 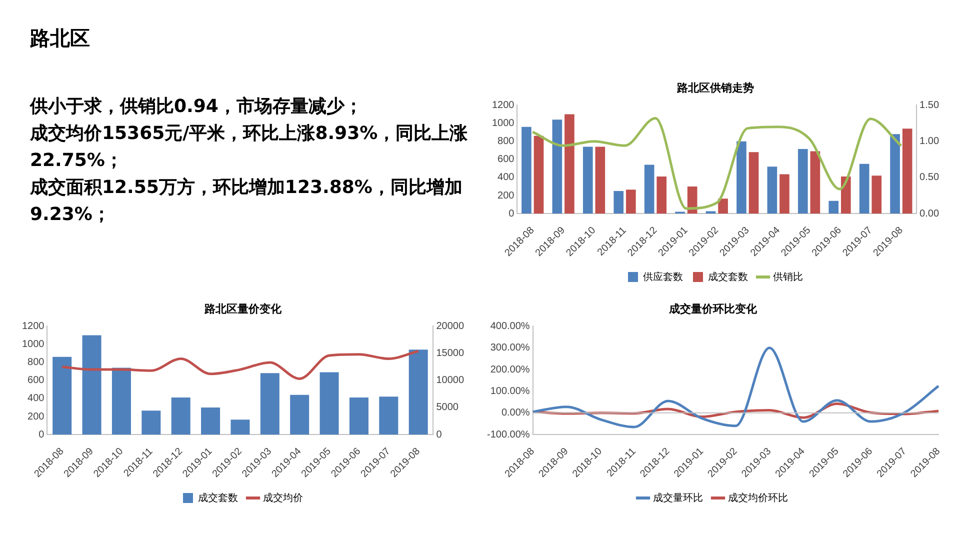 I want to click on y2-tick-label: 0, so click(x=439, y=434).